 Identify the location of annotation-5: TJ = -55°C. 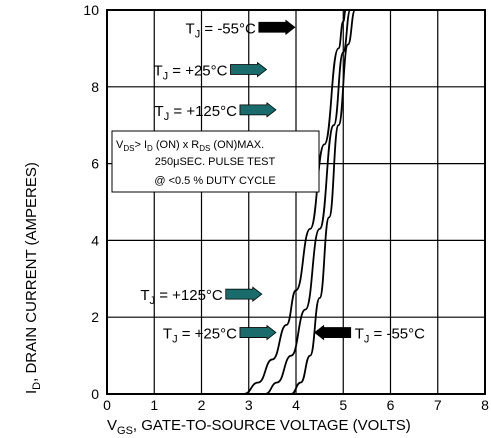
(369, 335).